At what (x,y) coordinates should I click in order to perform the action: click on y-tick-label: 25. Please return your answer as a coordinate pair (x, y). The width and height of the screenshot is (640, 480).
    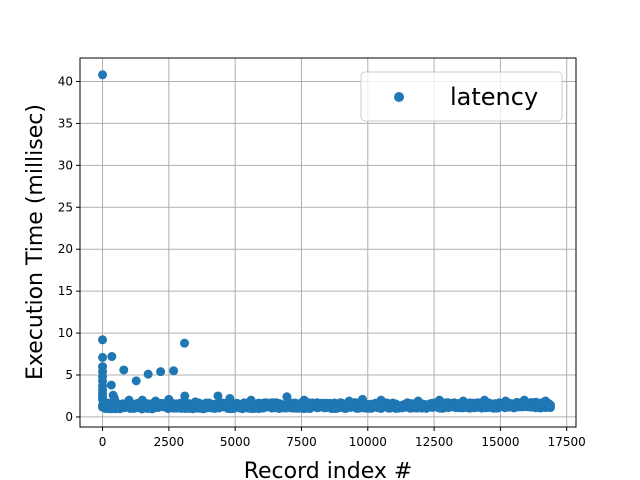
    Looking at the image, I should click on (65, 207).